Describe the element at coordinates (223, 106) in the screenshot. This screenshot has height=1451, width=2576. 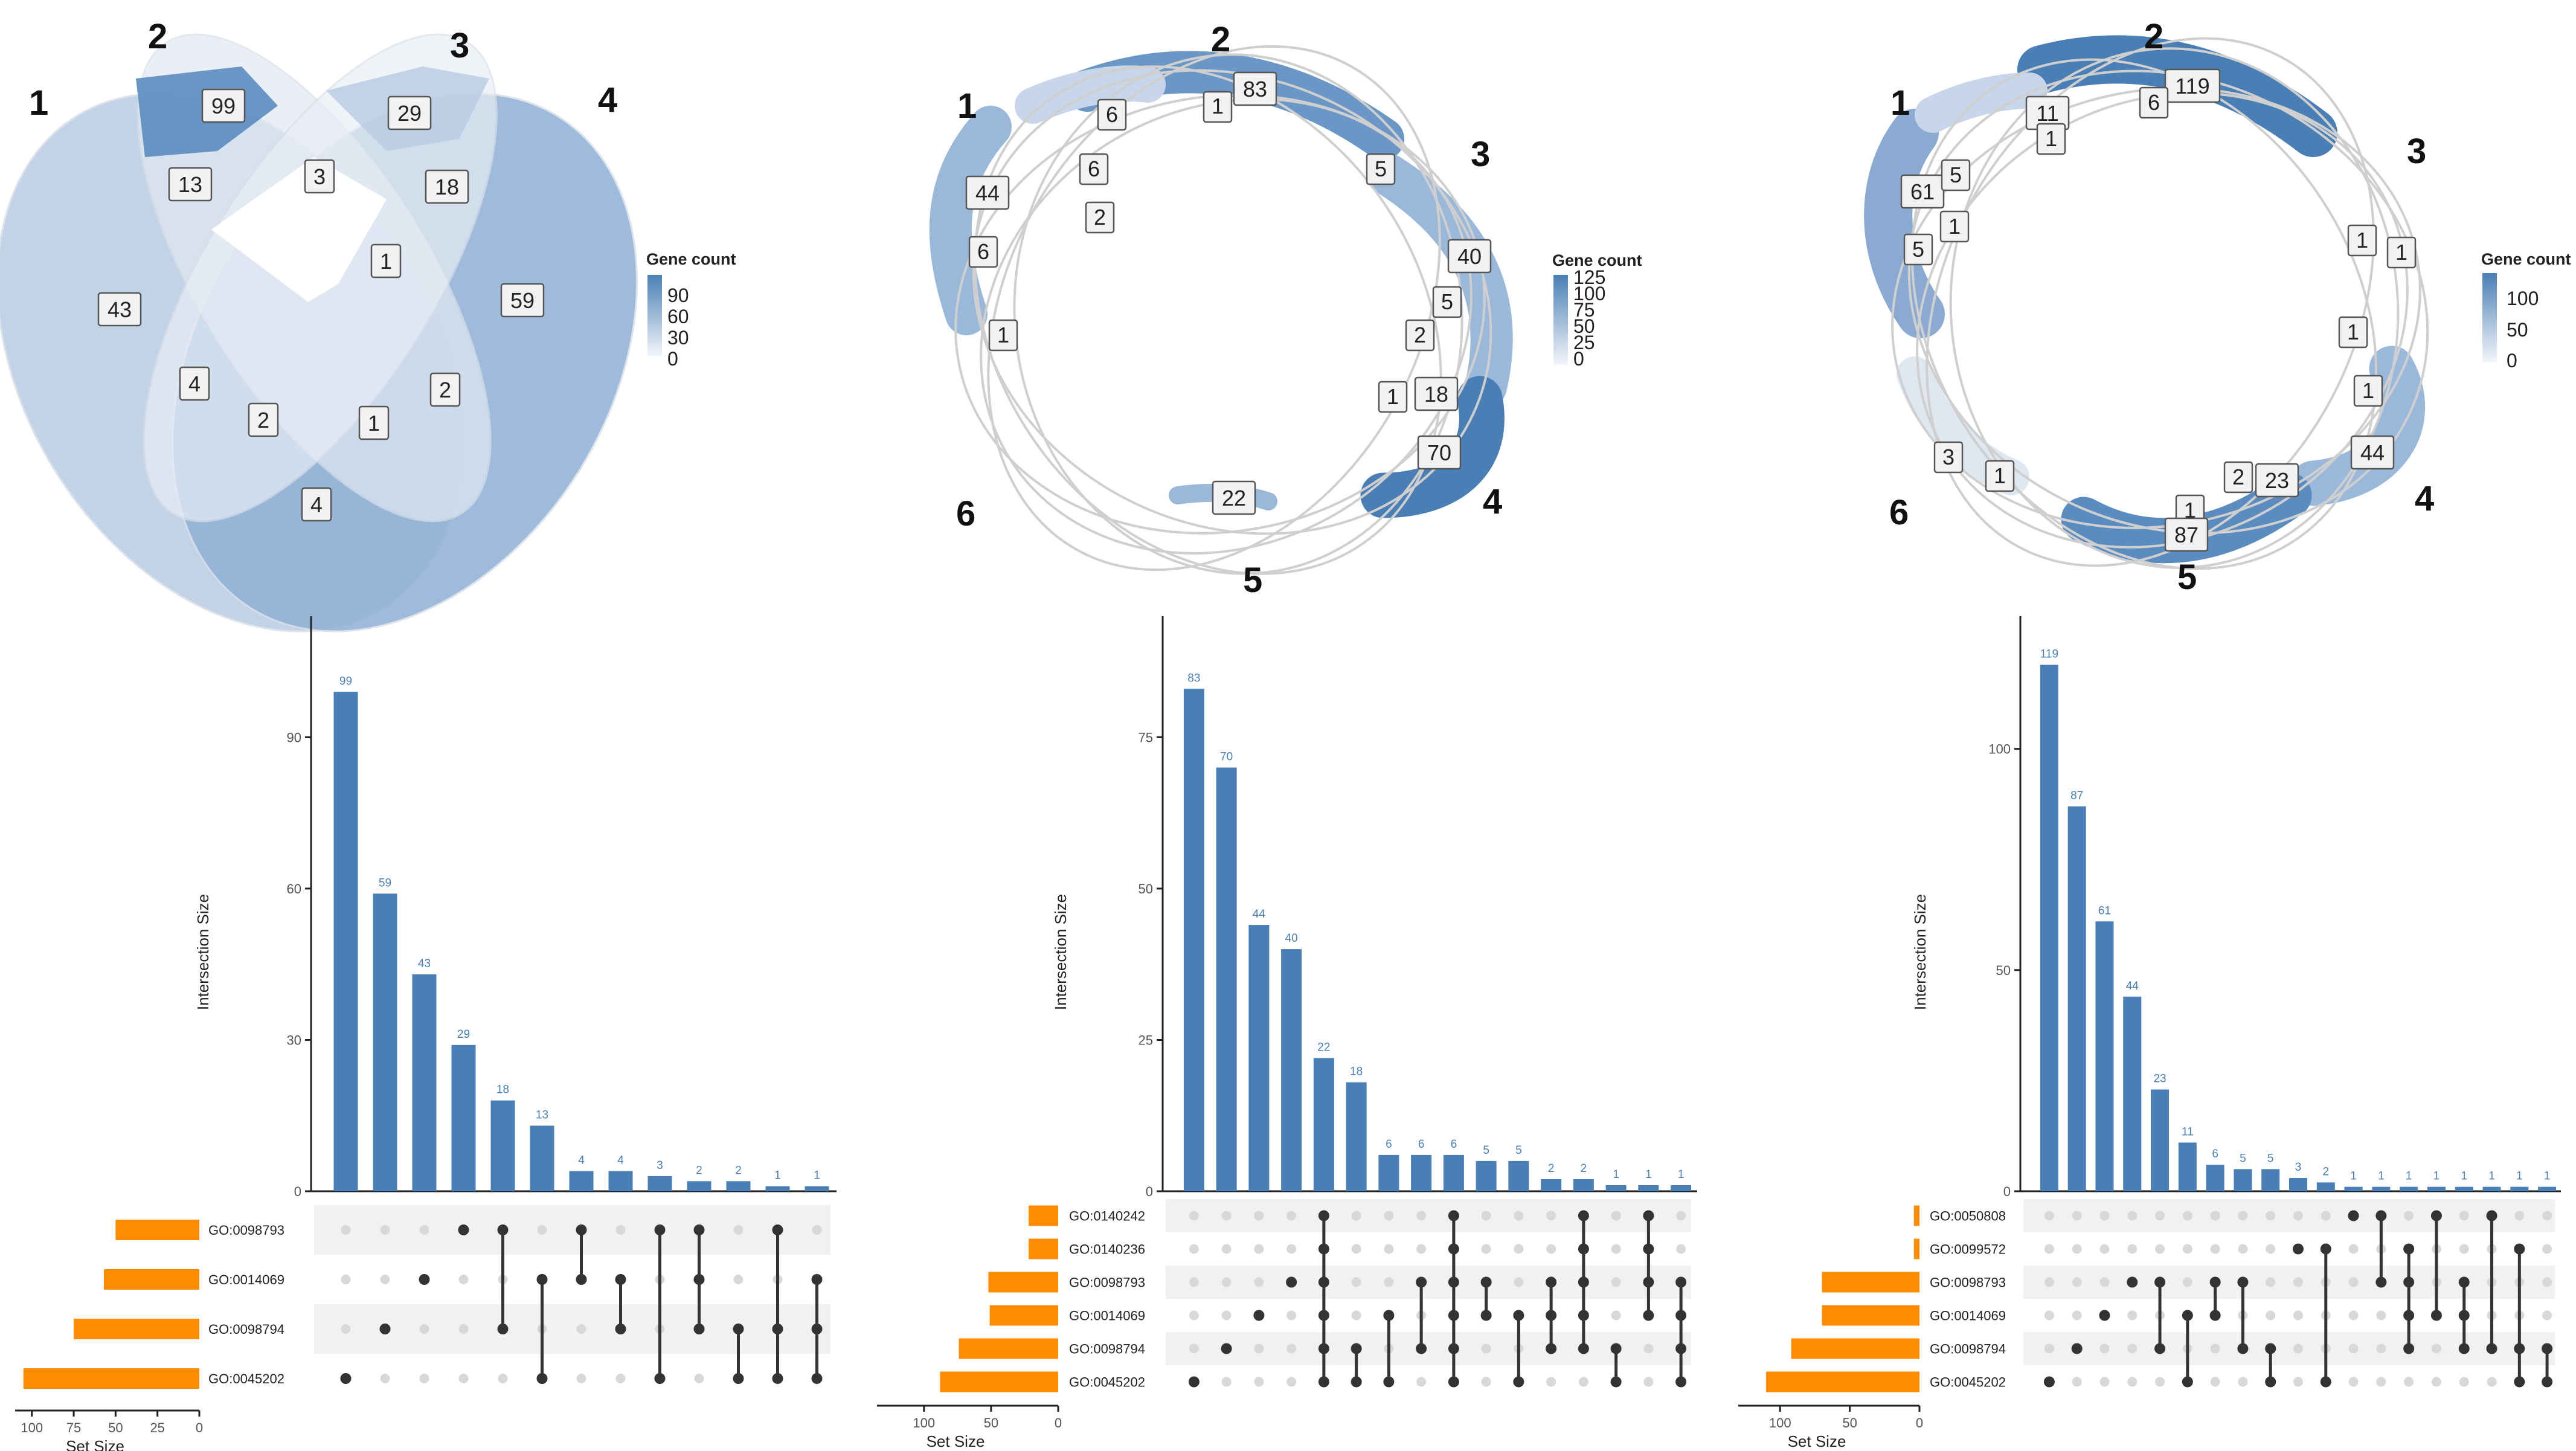
I see `venn1-region-label: 99` at that location.